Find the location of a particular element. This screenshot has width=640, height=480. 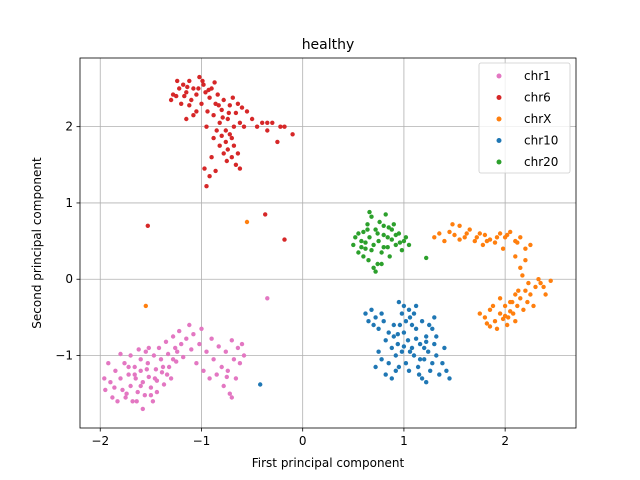

series-chrX is located at coordinates (348, 275).